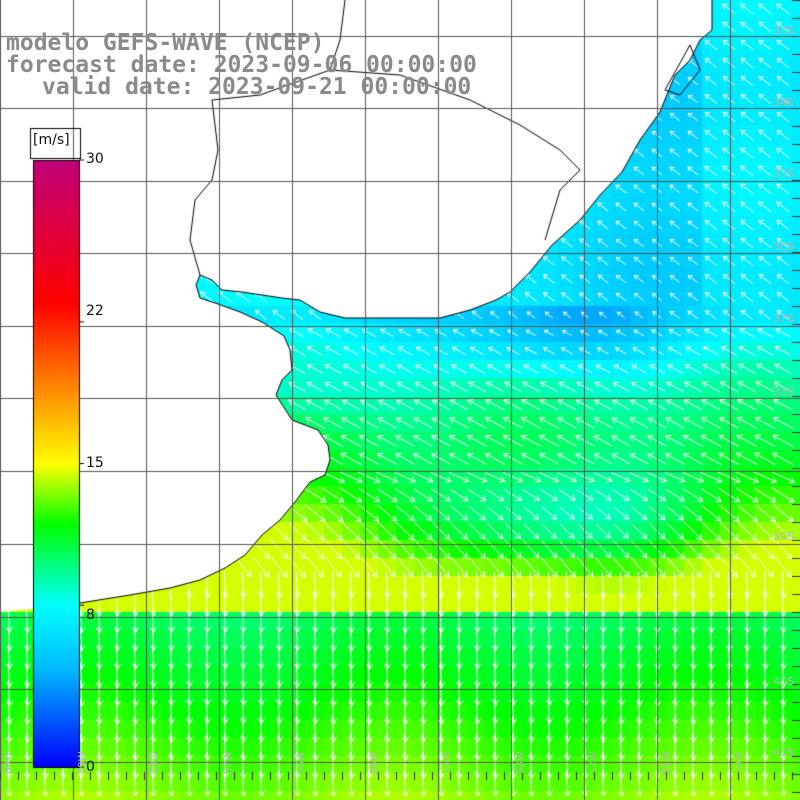 The image size is (800, 800). Describe the element at coordinates (520, 762) in the screenshot. I see `lon-label: 53W` at that location.